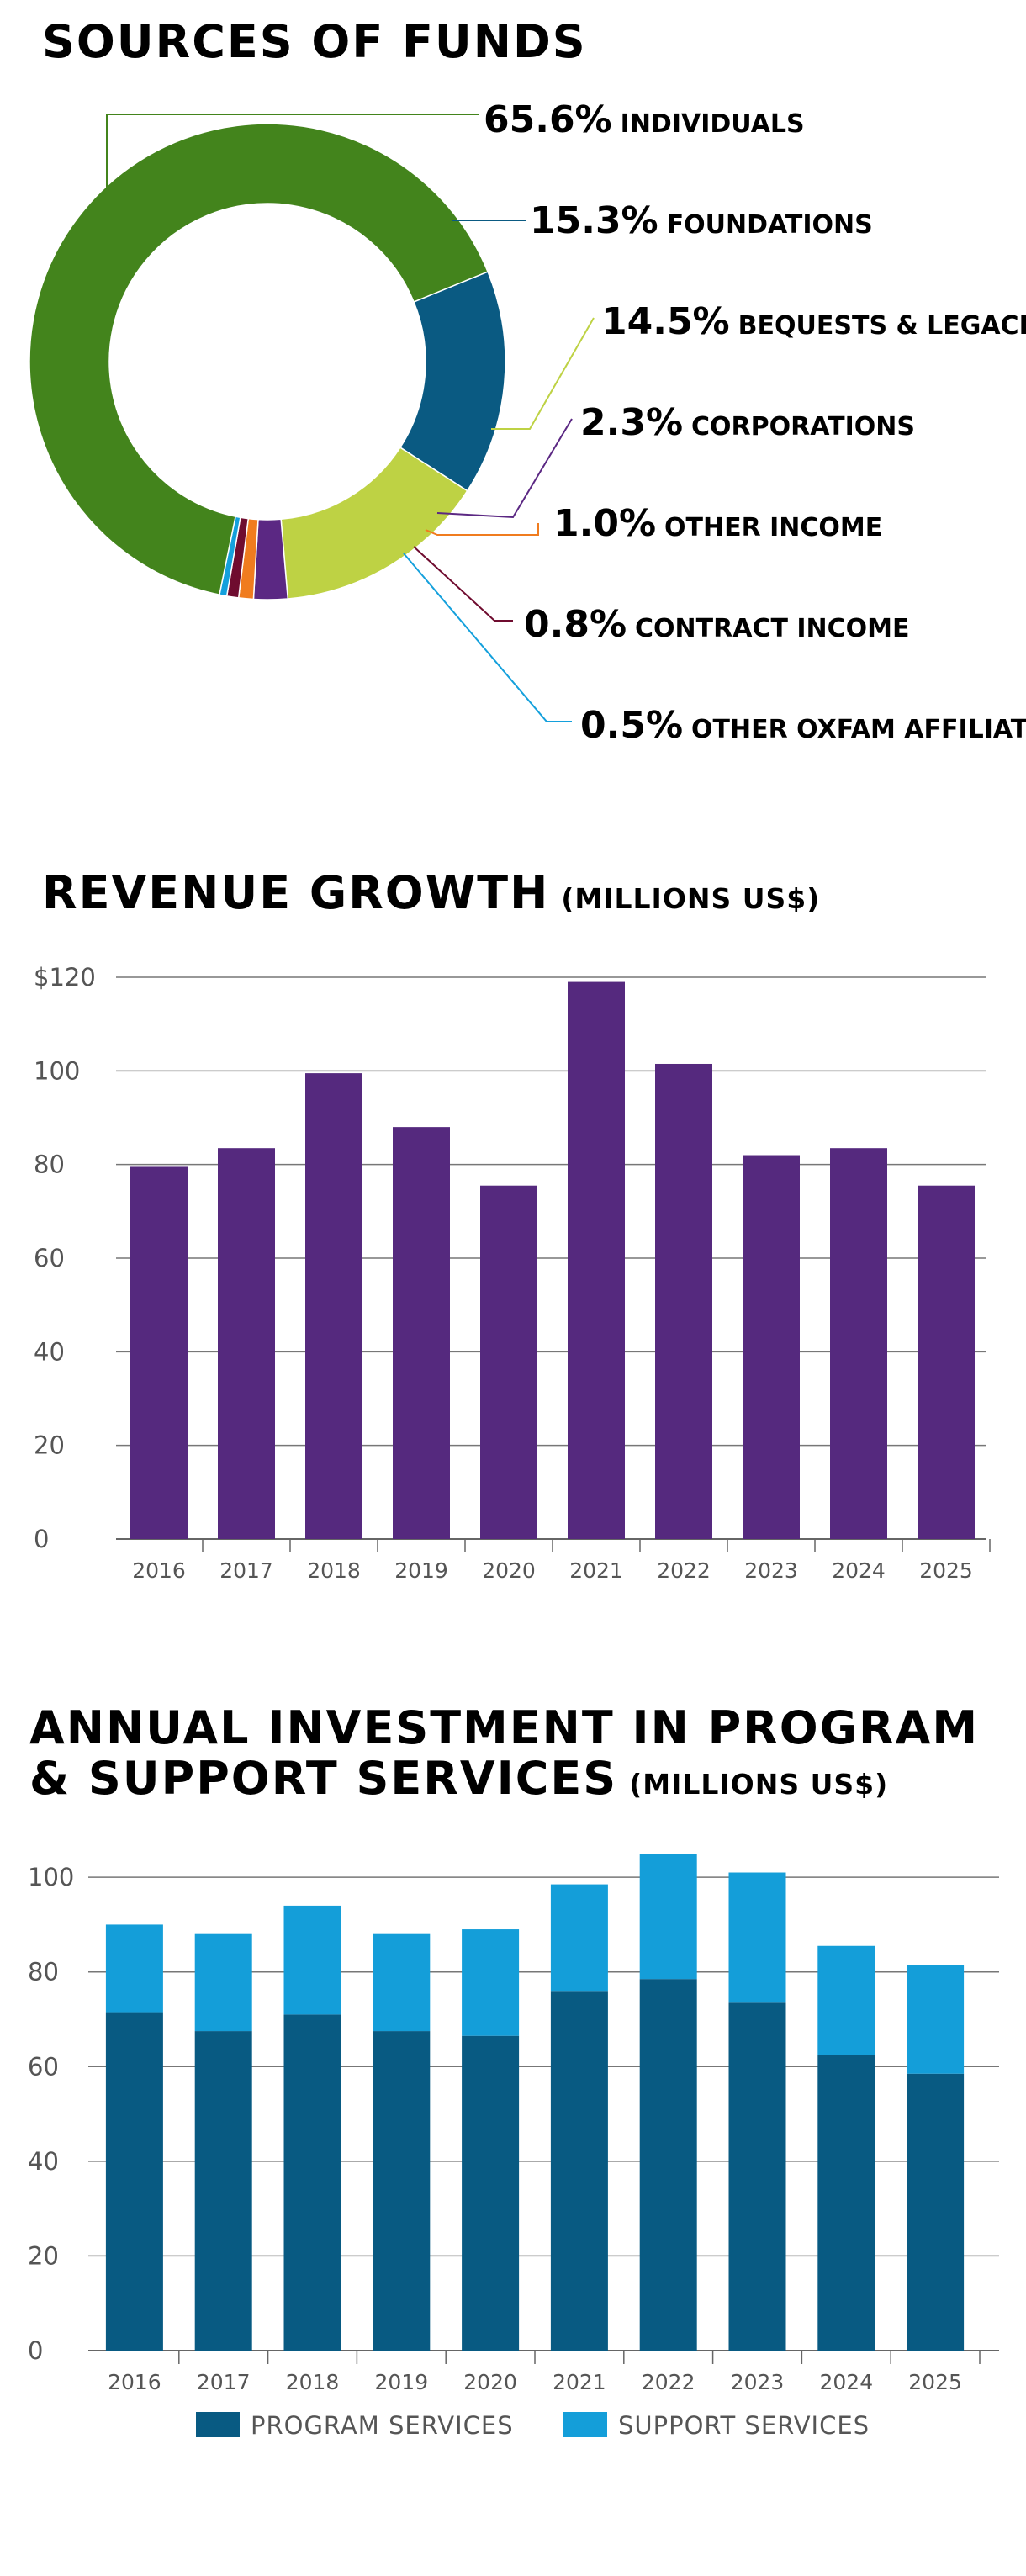 Image resolution: width=1026 pixels, height=2576 pixels. What do you see at coordinates (747, 422) in the screenshot?
I see `slice-label-corporations: 2.3% CORPORATIONS` at bounding box center [747, 422].